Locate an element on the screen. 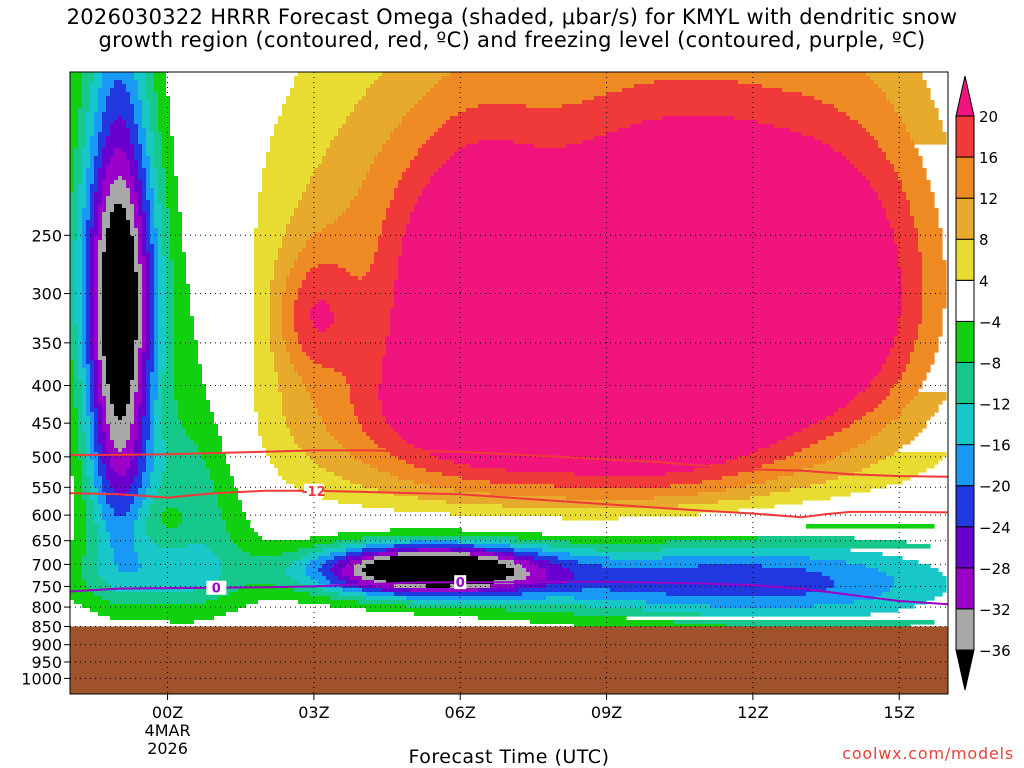  colorbar-label: 4 is located at coordinates (984, 281).